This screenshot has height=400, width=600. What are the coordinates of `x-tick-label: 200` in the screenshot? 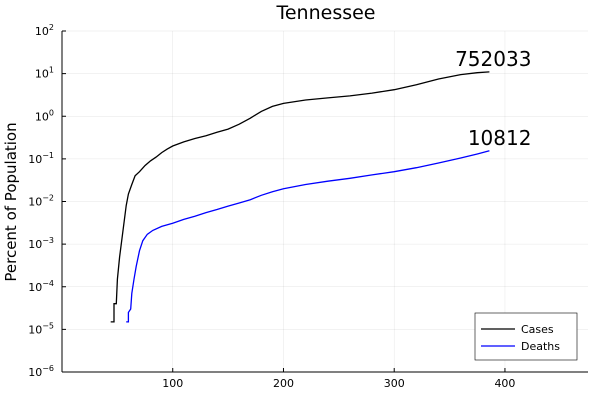 It's located at (283, 383).